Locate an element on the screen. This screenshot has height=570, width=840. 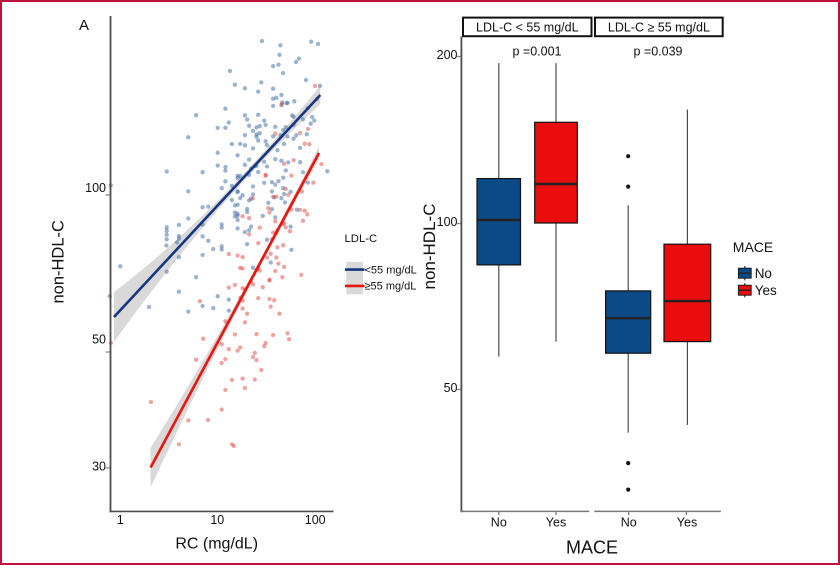
svg-text: A is located at coordinates (84, 25).